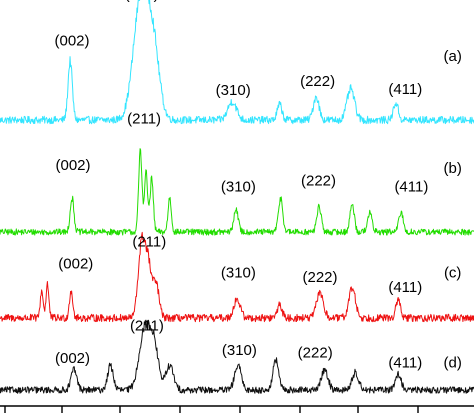 This screenshot has width=474, height=413. I want to click on x-axis, so click(237, 409).